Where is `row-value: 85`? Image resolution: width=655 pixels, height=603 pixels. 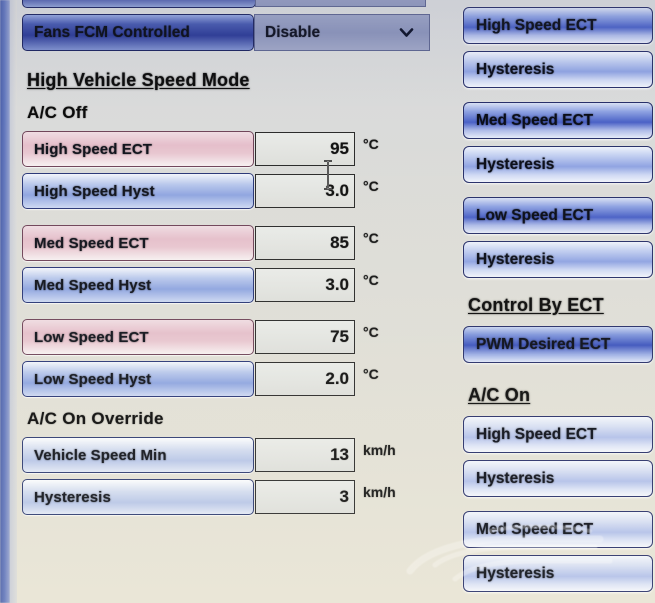
row-value: 85 is located at coordinates (339, 242).